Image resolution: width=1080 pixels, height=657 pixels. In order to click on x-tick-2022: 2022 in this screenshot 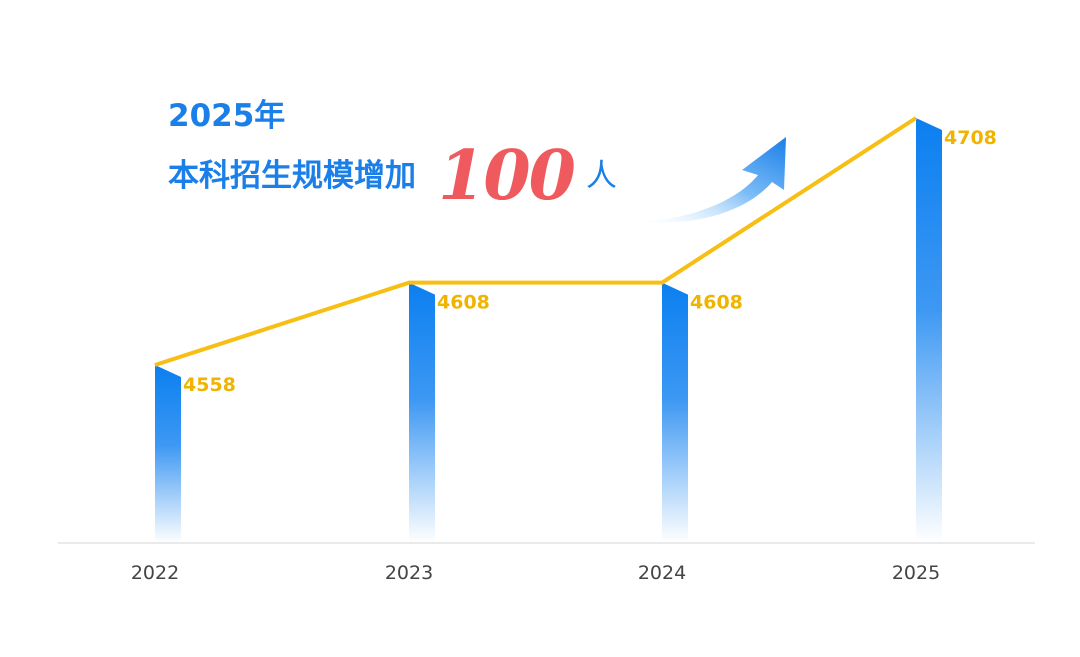, I will do `click(155, 573)`.